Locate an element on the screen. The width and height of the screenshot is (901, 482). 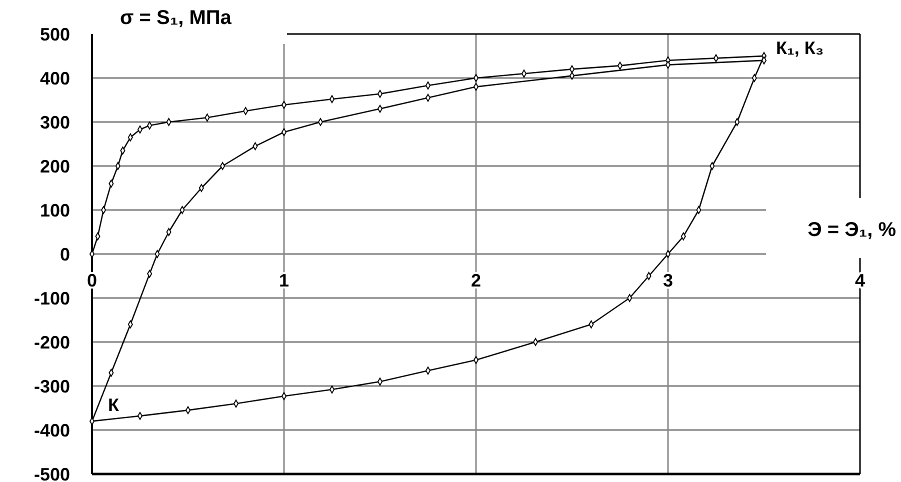
y-tick-label: -200 is located at coordinates (52, 342).